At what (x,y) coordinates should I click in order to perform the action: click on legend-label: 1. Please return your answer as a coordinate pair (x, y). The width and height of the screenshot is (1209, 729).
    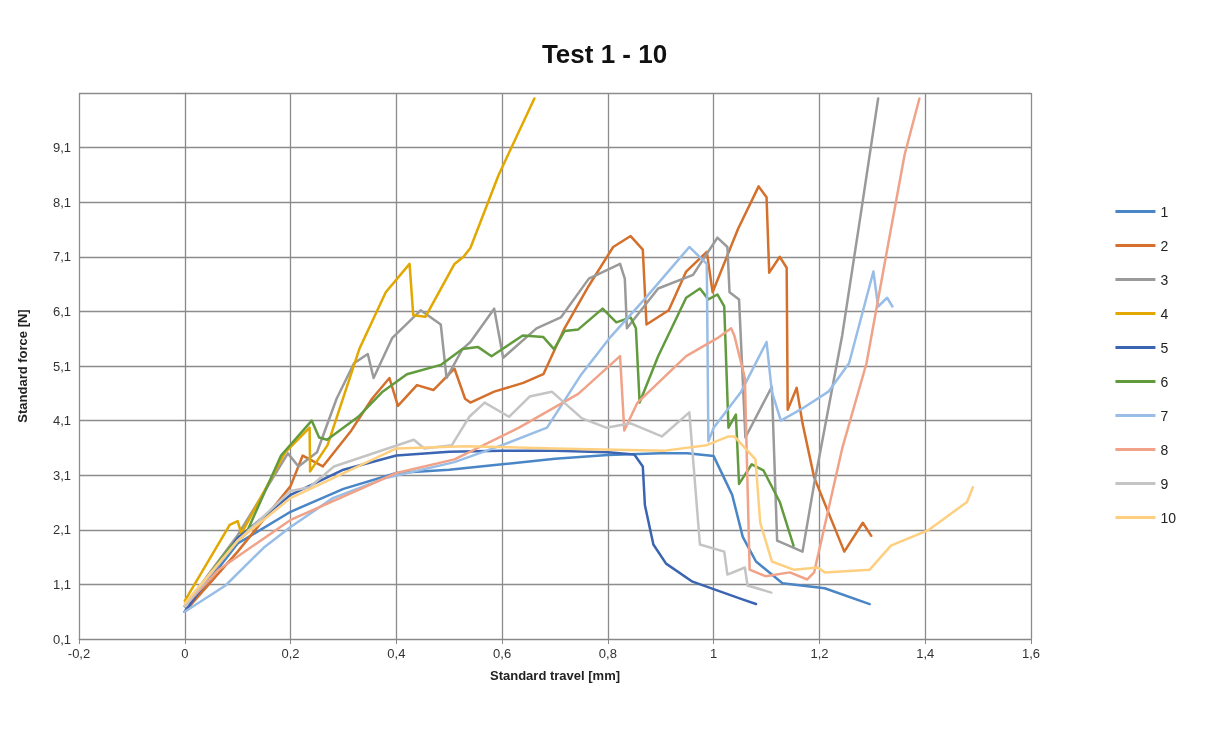
    Looking at the image, I should click on (1164, 211).